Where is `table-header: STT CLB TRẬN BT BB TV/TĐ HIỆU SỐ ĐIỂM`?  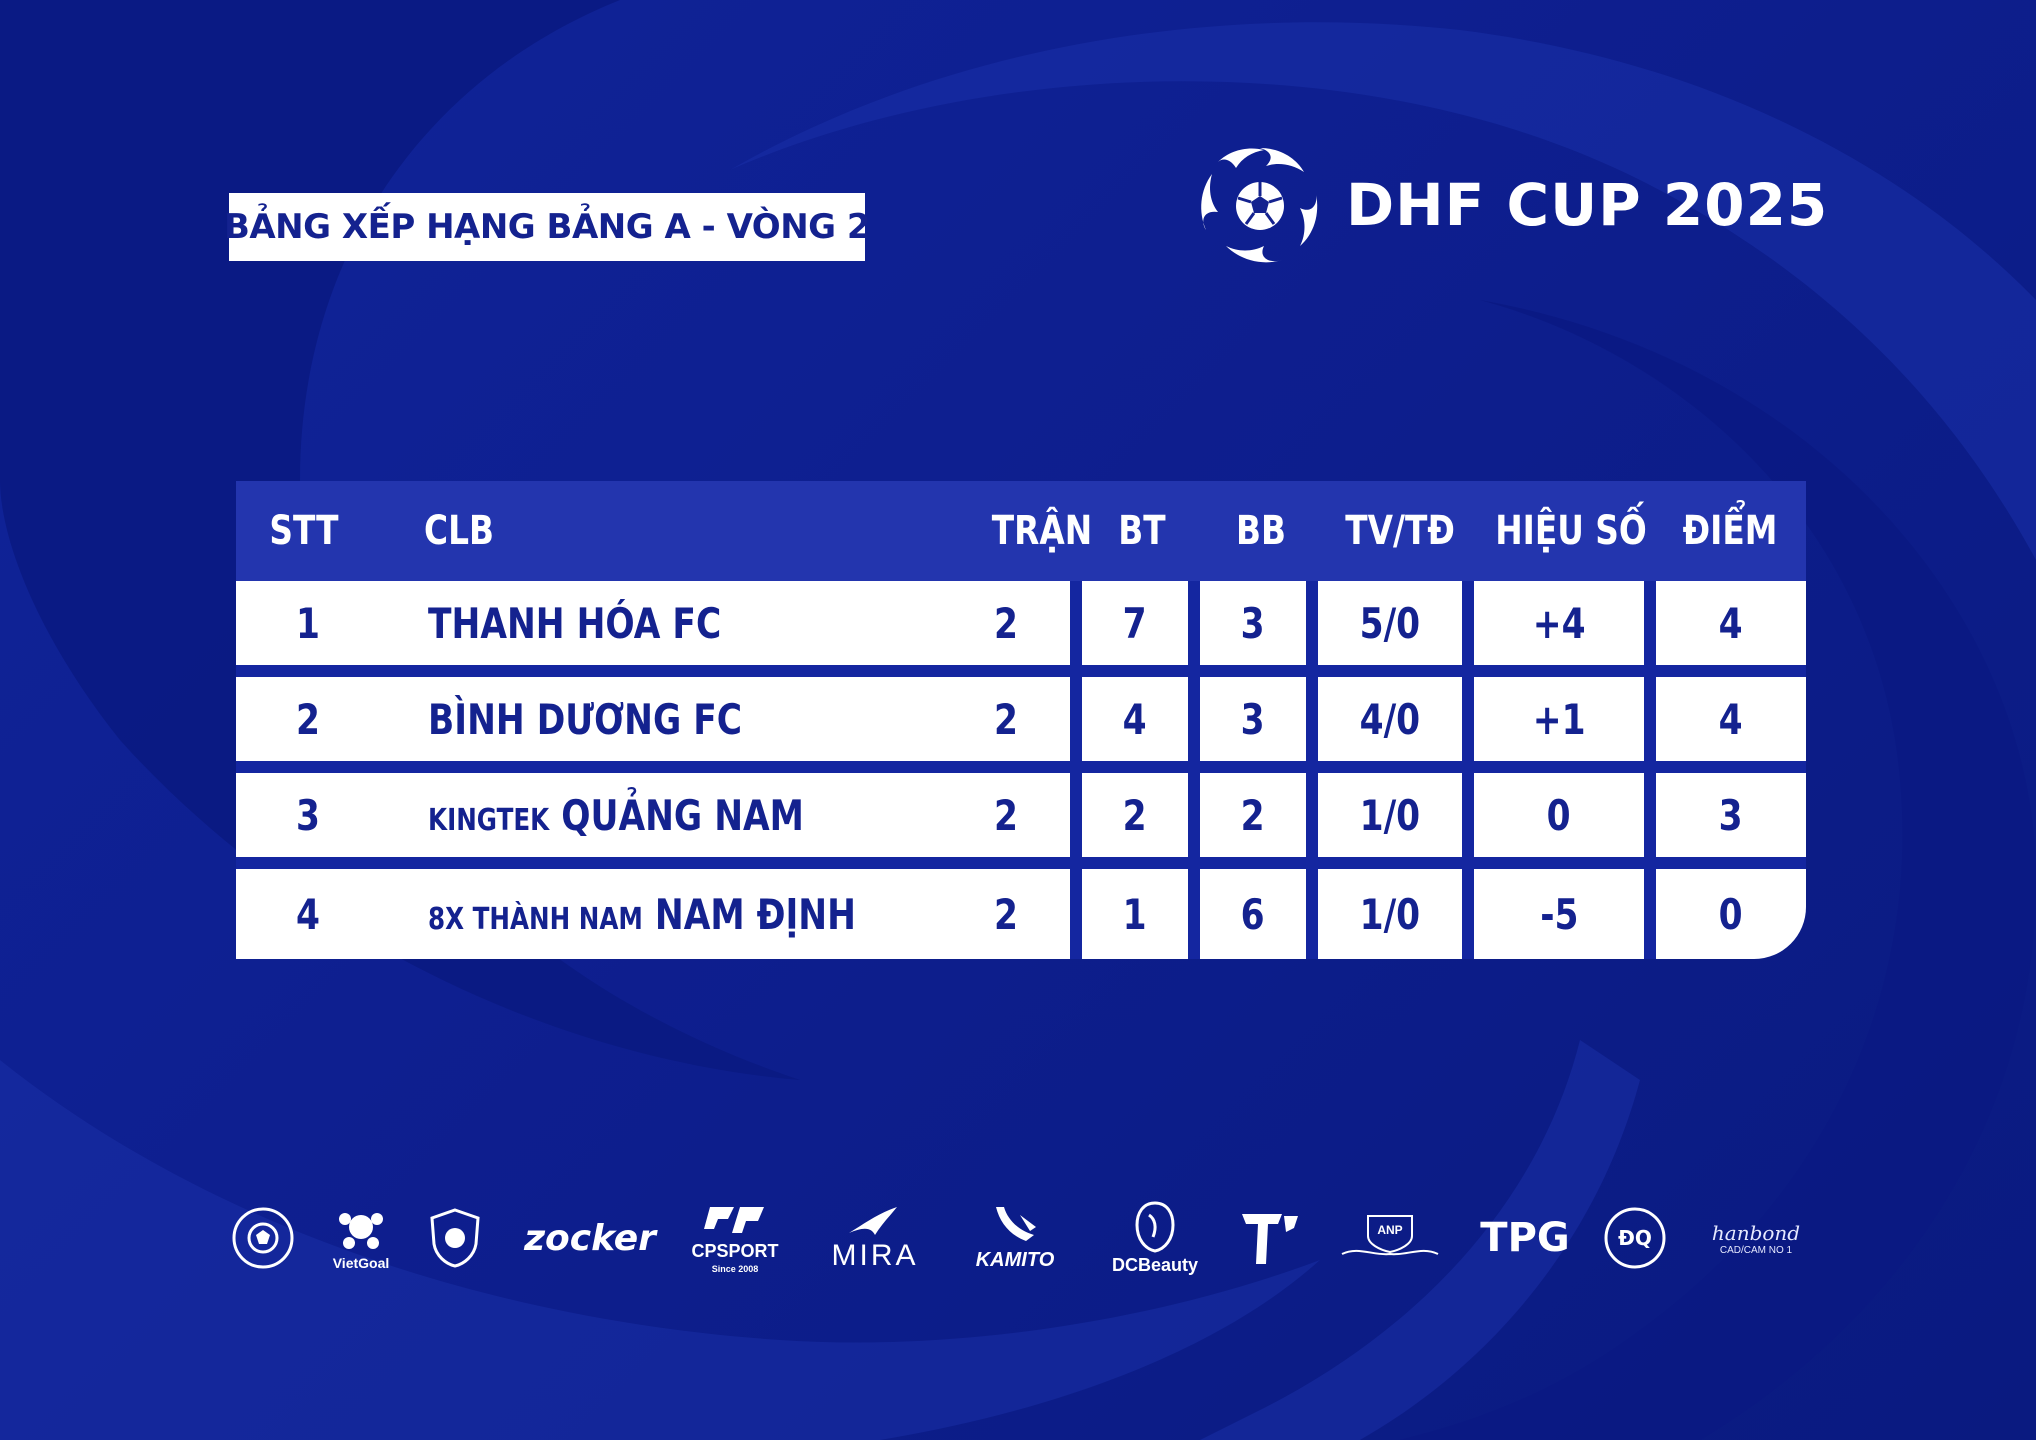
table-header: STT CLB TRẬN BT BB TV/TĐ HIỆU SỐ ĐIỂM is located at coordinates (1021, 531).